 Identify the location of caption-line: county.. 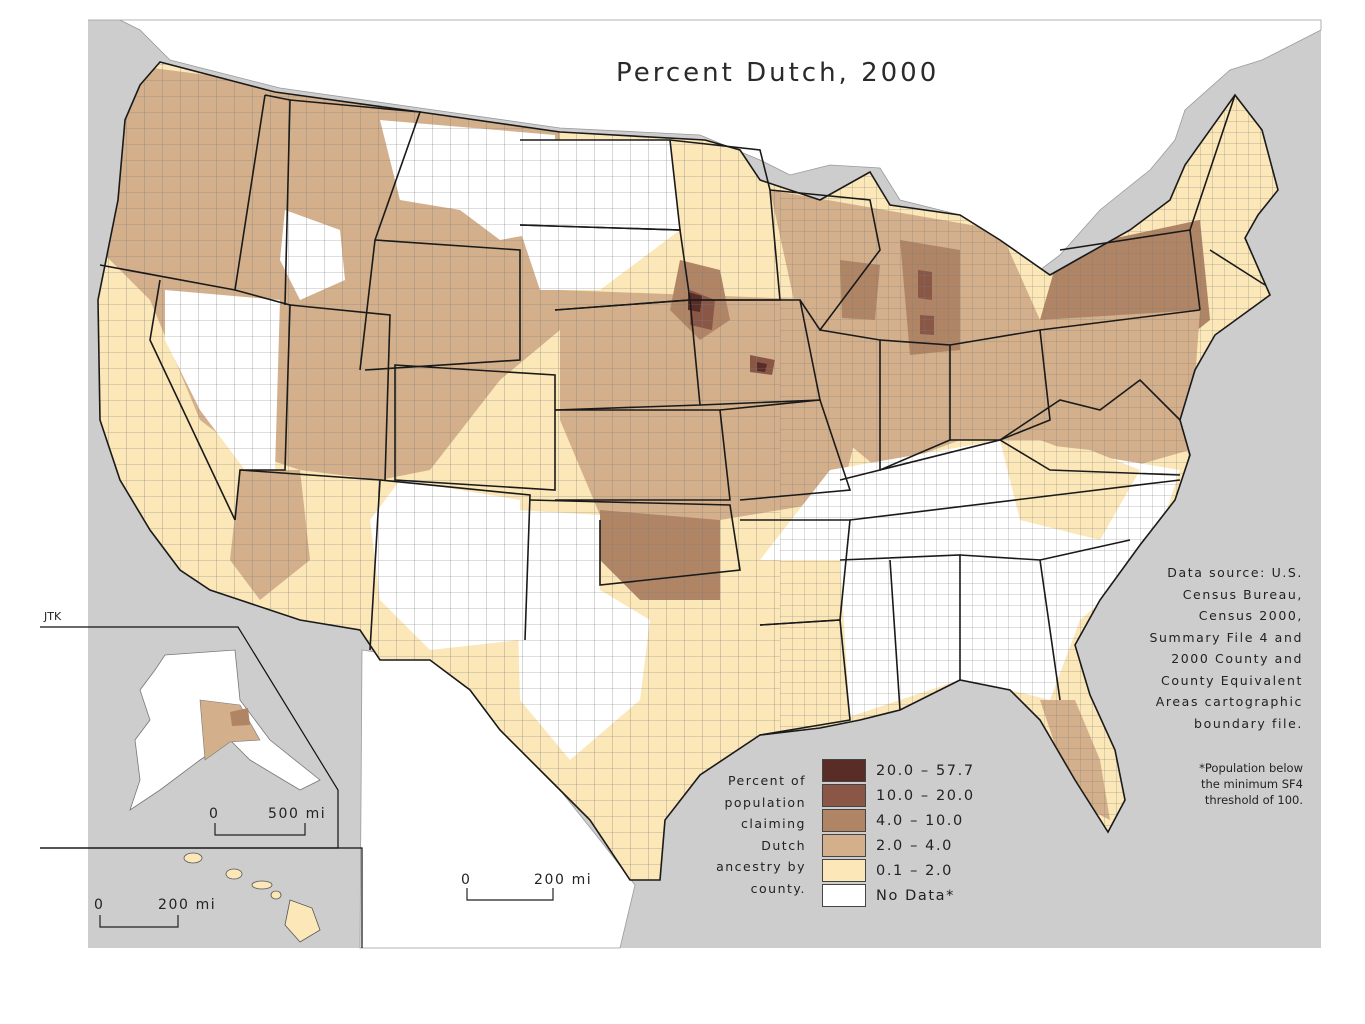
(778, 888).